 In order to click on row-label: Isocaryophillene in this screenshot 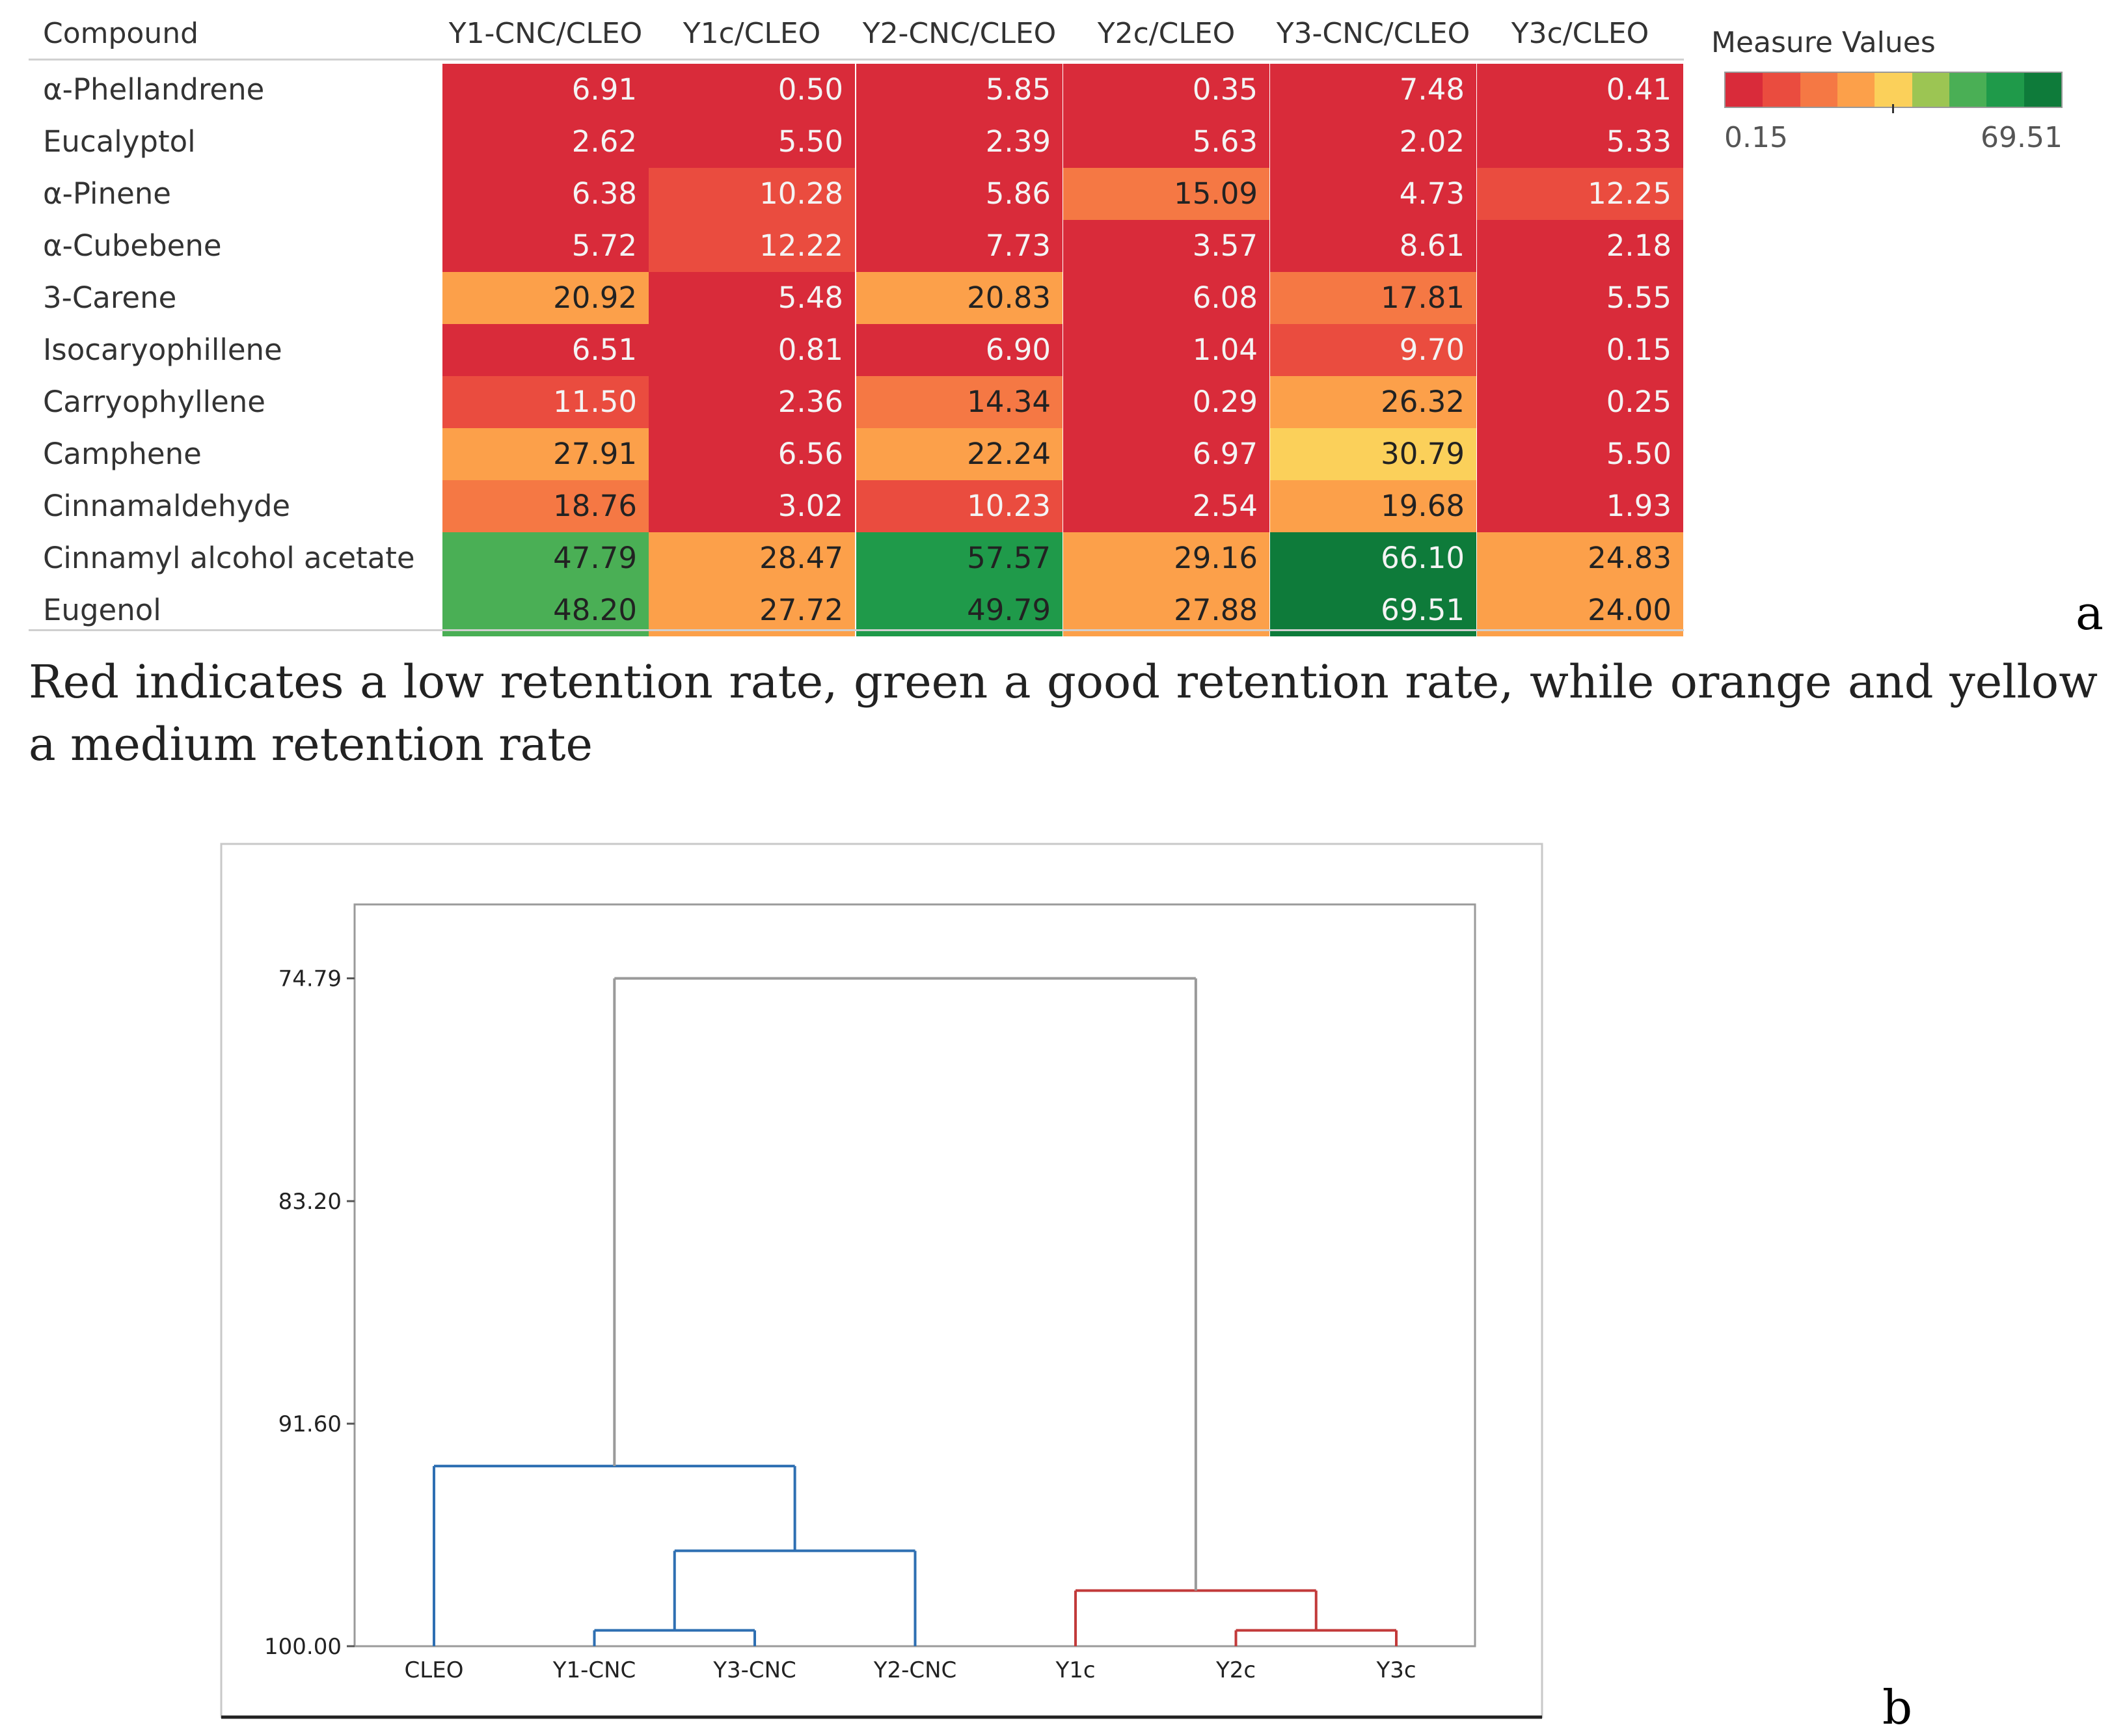, I will do `click(162, 349)`.